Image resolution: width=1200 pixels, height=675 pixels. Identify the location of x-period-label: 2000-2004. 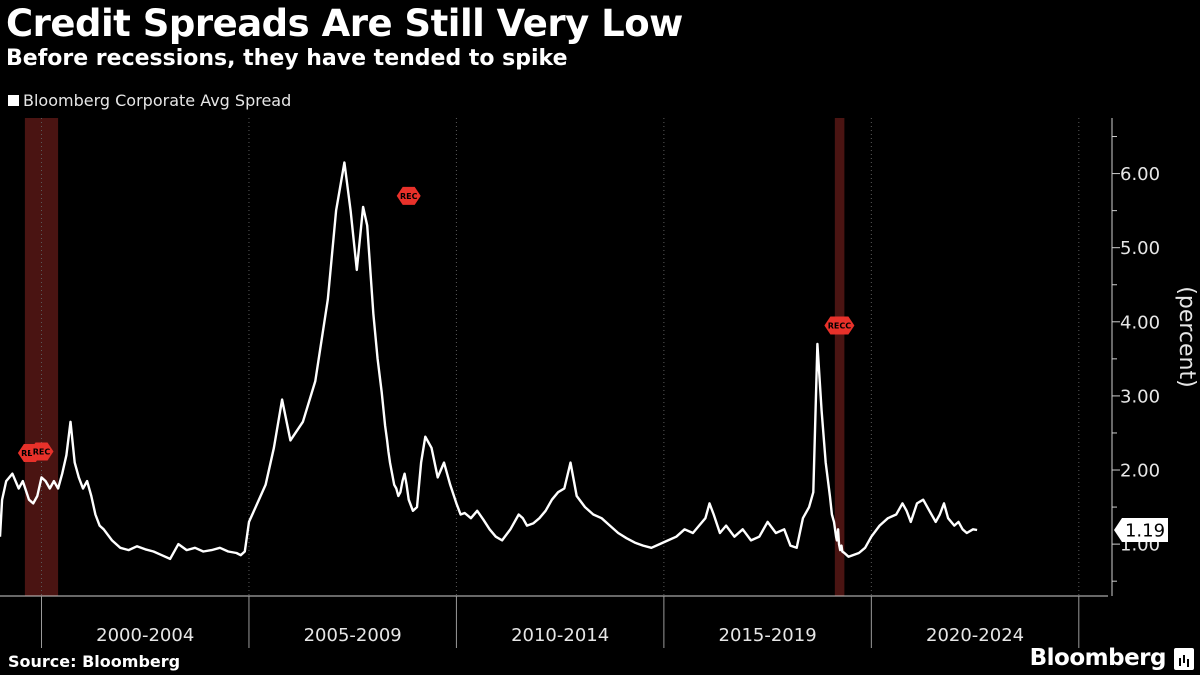
(145, 635).